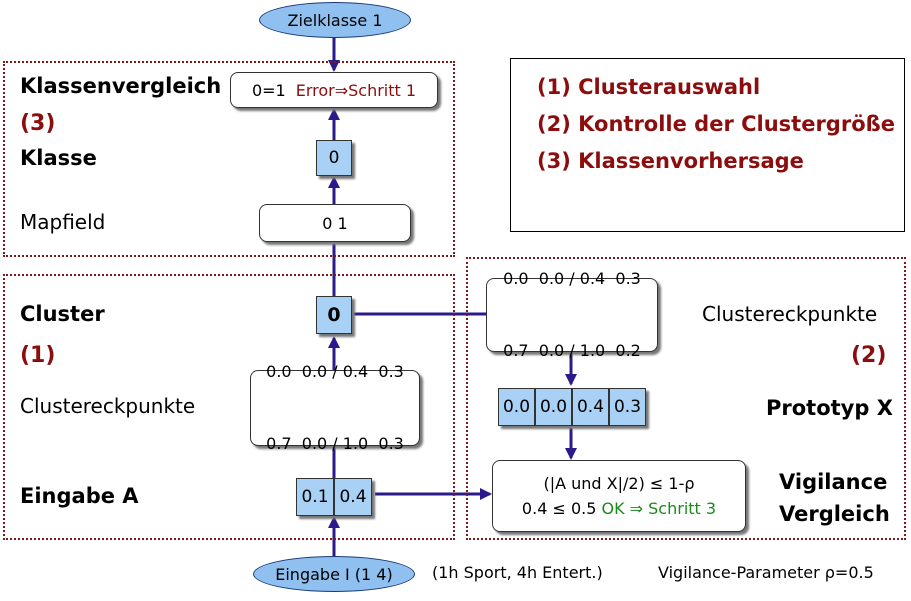  I want to click on prototyp-cell-row: 0.0 0.0 0.4 0.3, so click(572, 407).